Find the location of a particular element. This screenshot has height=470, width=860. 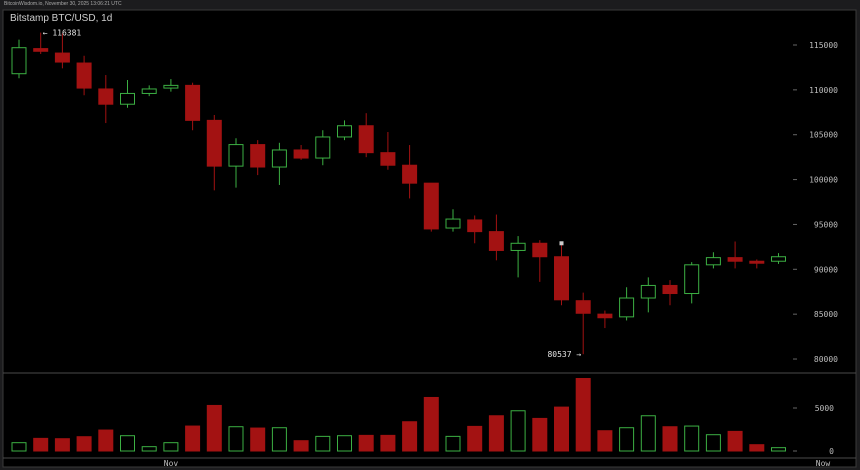

volume-tick-label: 0 is located at coordinates (831, 451).